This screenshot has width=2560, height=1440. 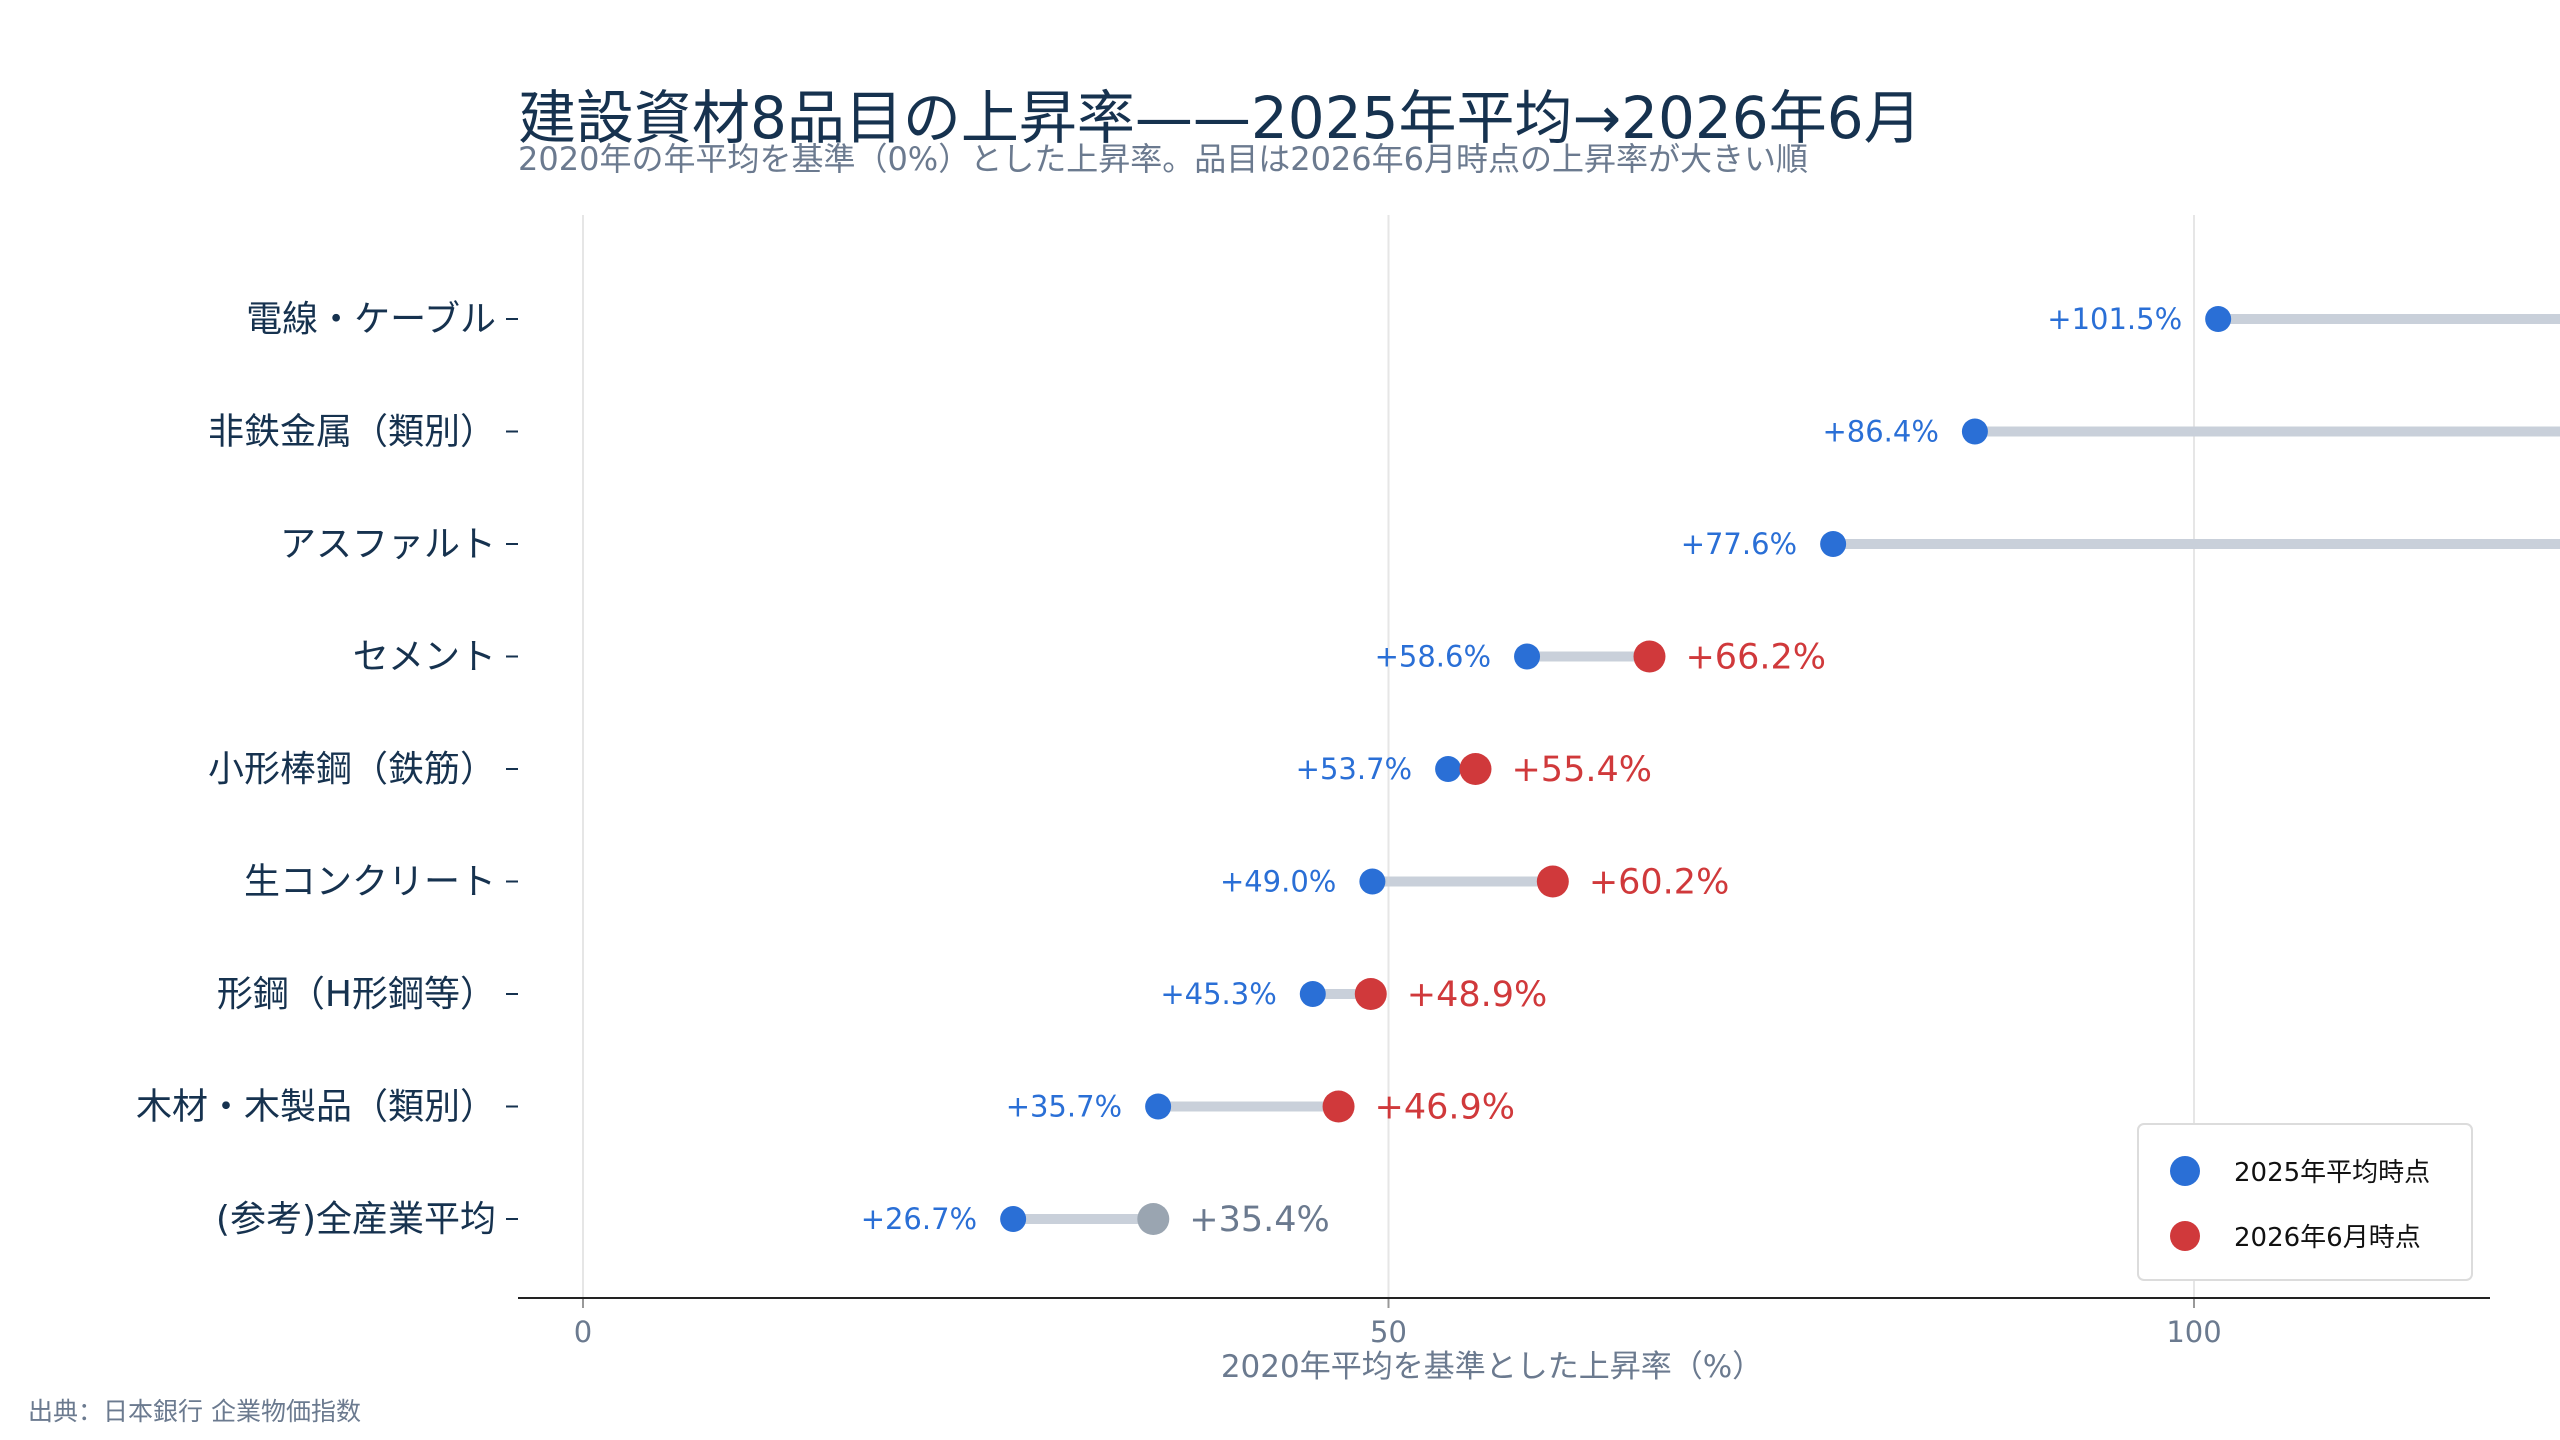 What do you see at coordinates (1581, 770) in the screenshot?
I see `label-2026: +55.4%` at bounding box center [1581, 770].